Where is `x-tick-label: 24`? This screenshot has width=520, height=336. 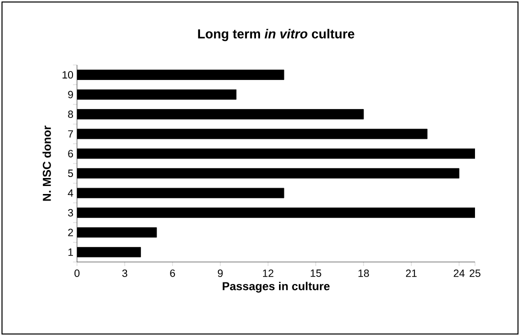
x-tick-label: 24 is located at coordinates (459, 273).